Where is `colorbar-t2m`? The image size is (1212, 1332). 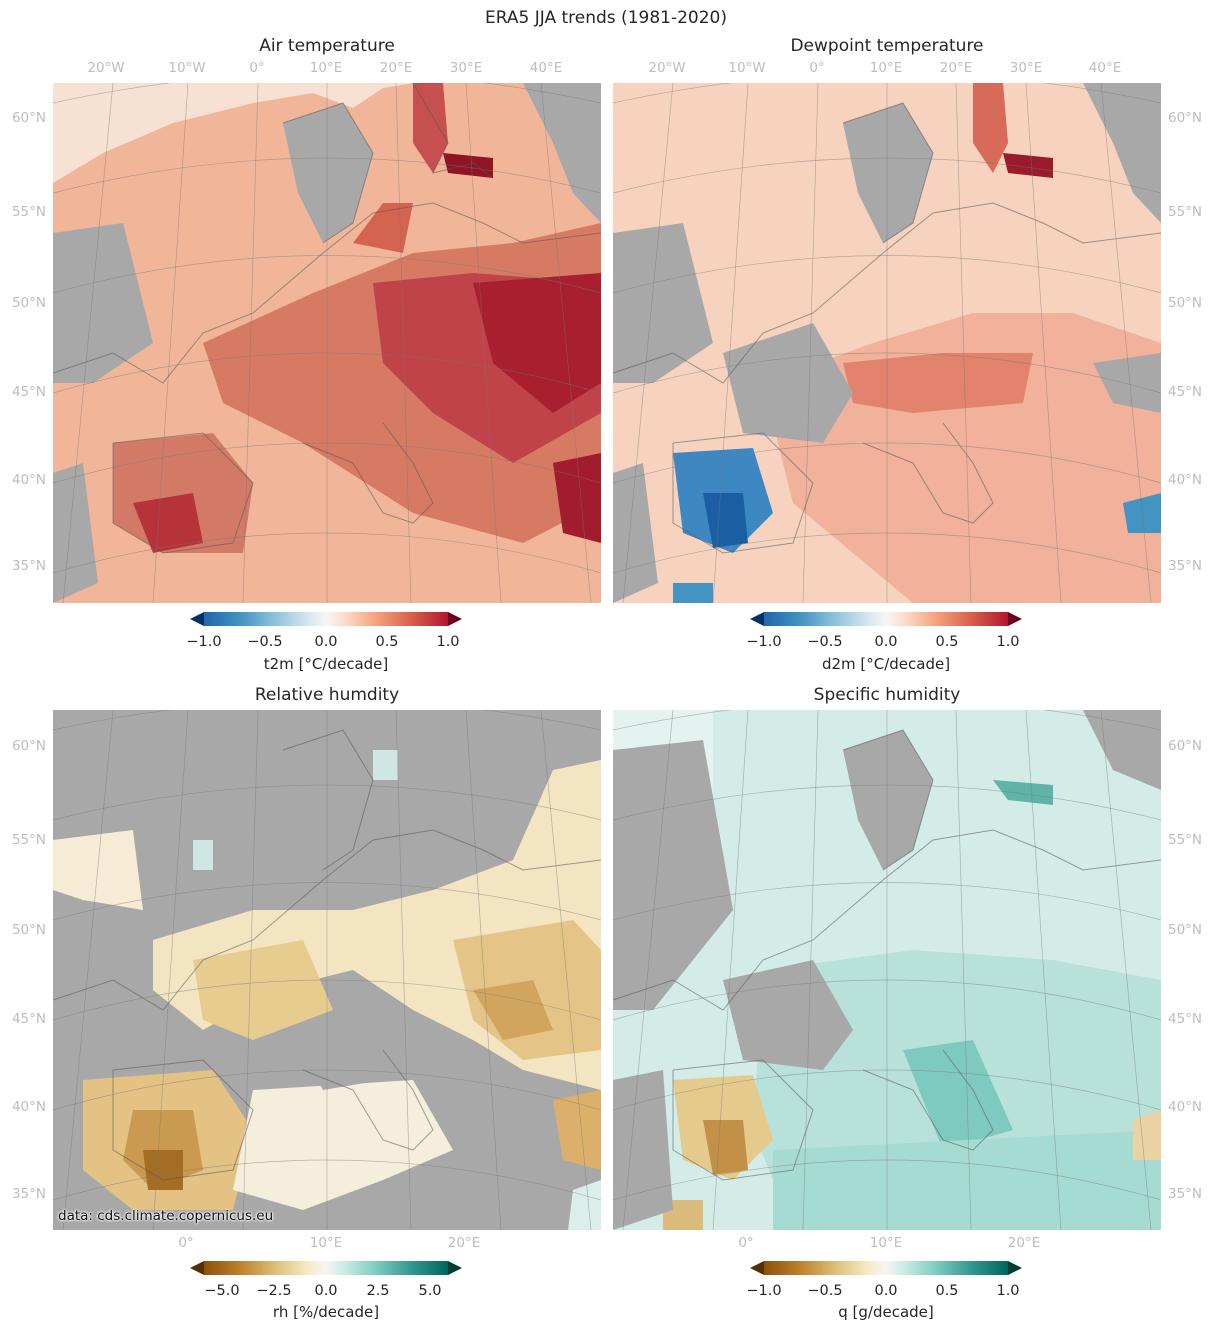
colorbar-t2m is located at coordinates (326, 619).